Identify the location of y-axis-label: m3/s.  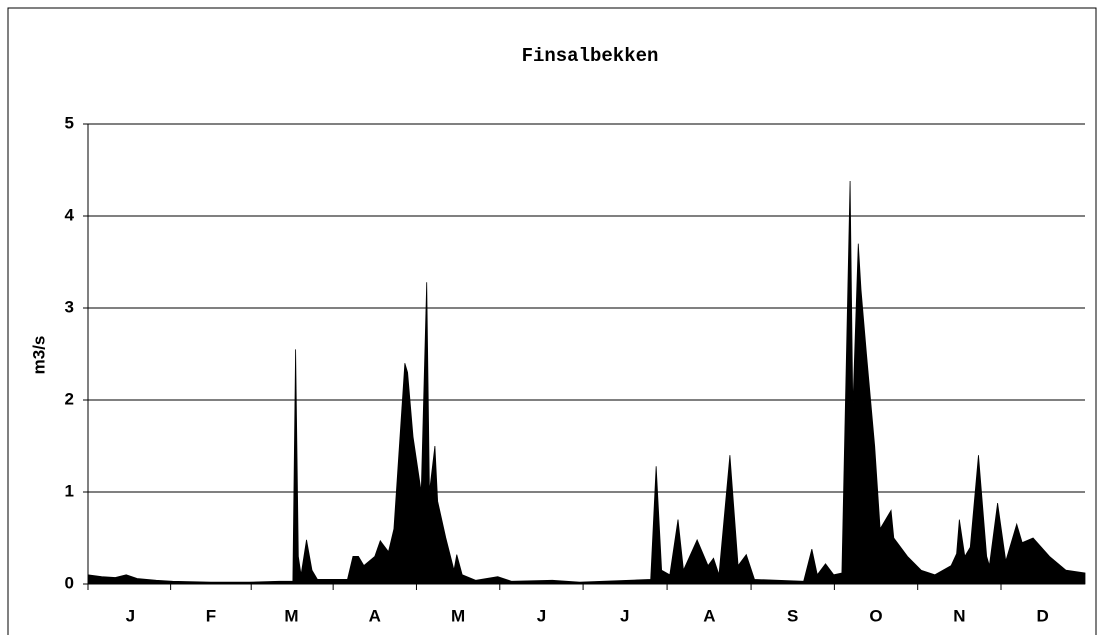
(38, 355).